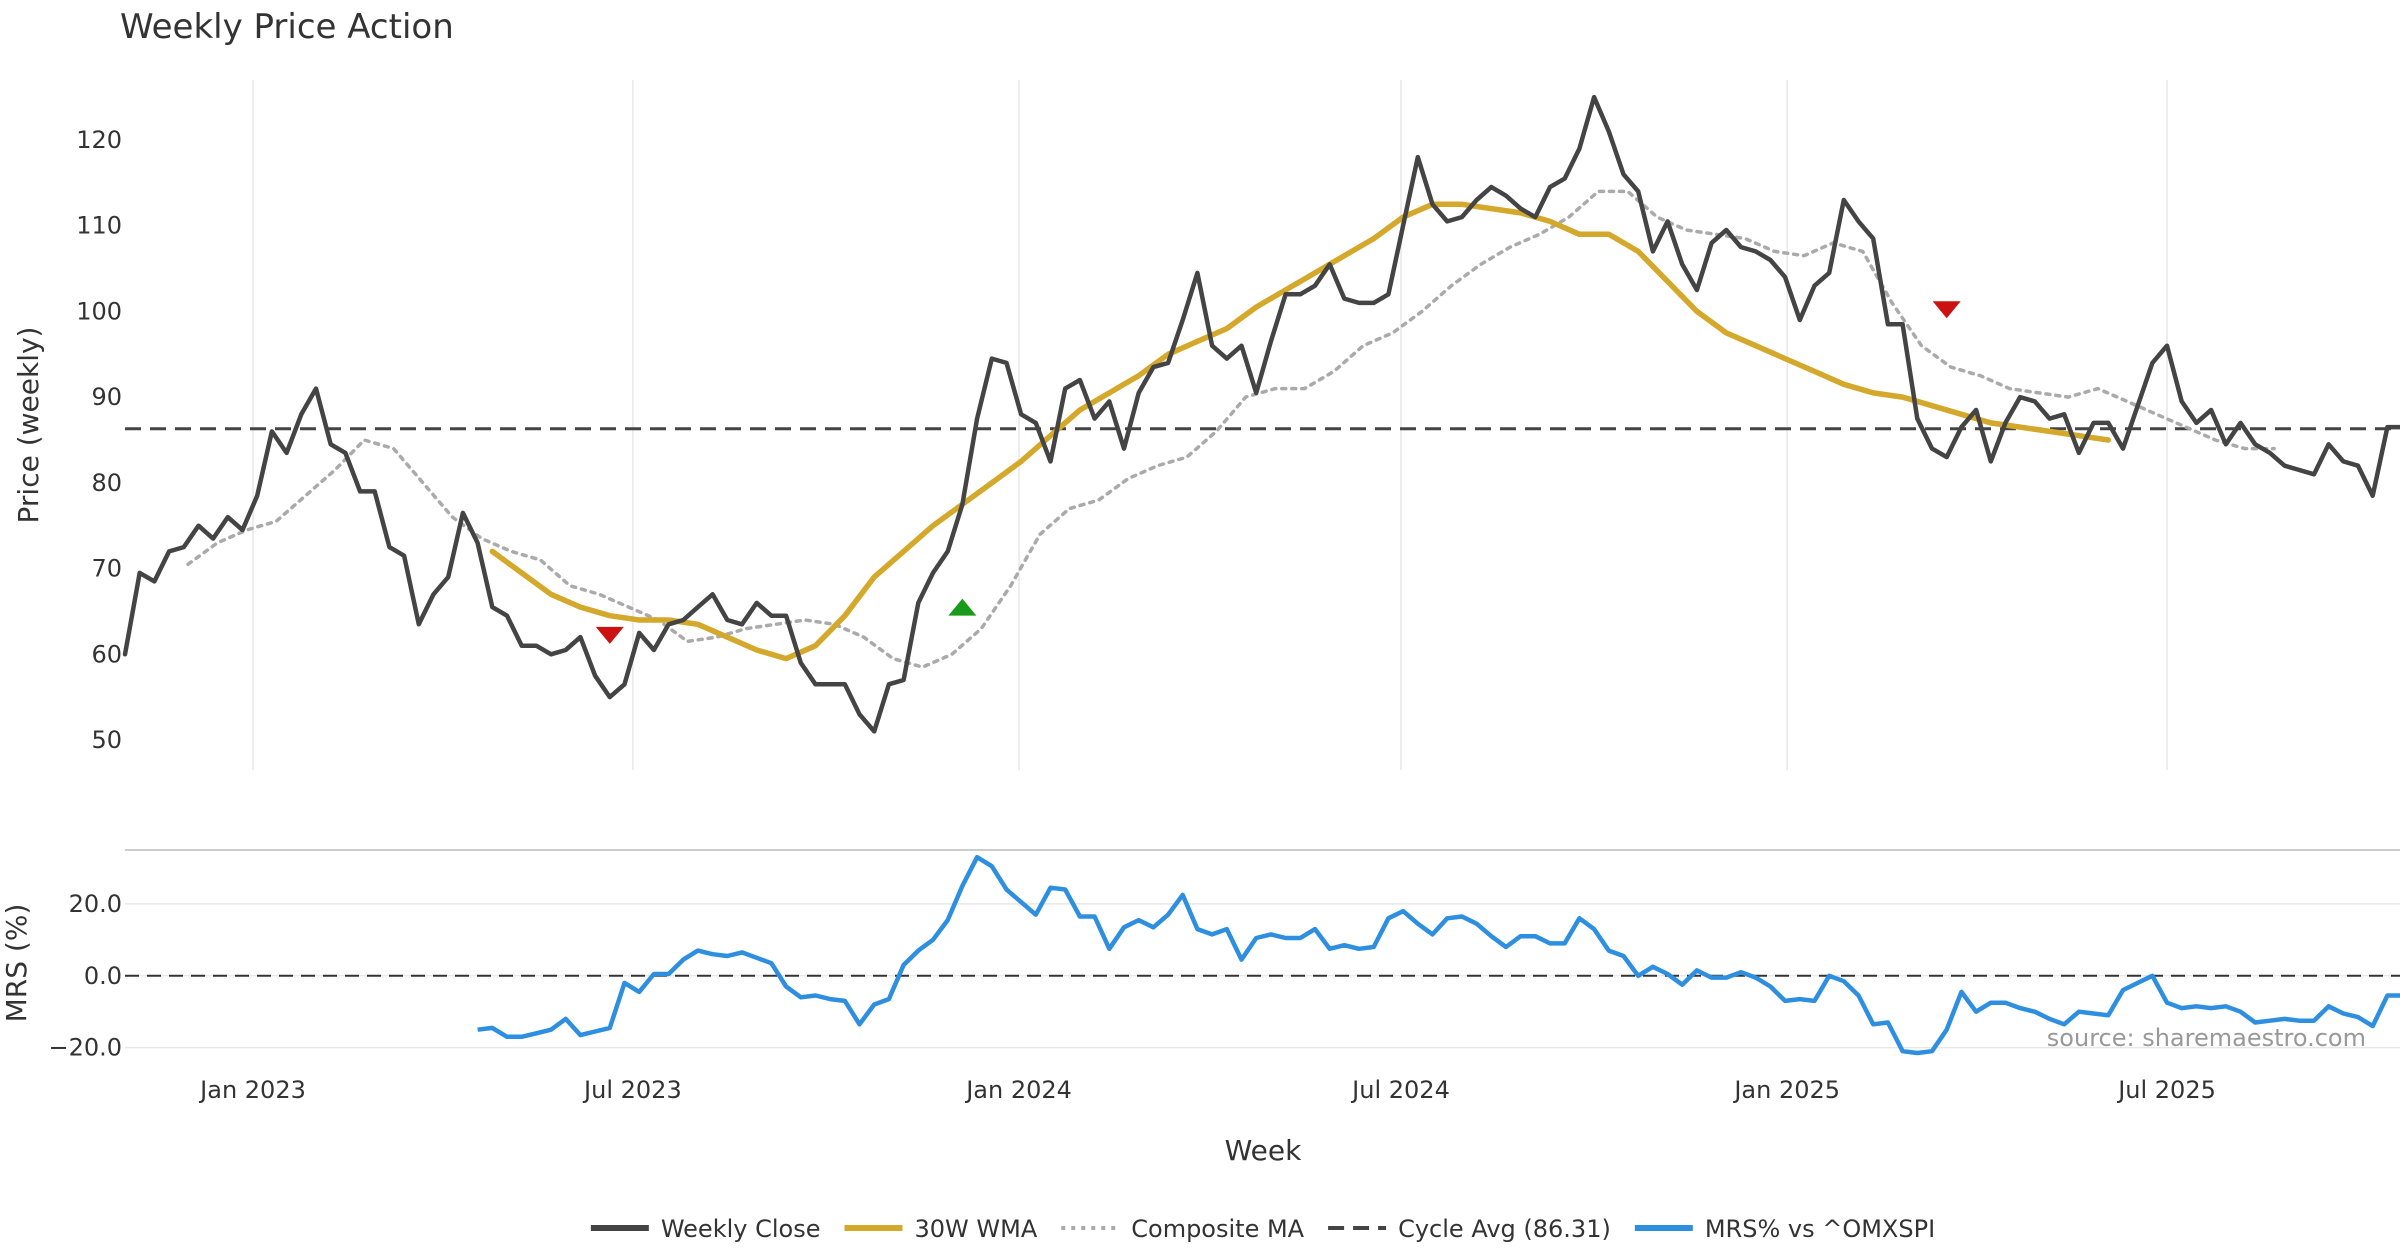 The height and width of the screenshot is (1260, 2400). What do you see at coordinates (99, 311) in the screenshot?
I see `price-y-tick-label: 100` at bounding box center [99, 311].